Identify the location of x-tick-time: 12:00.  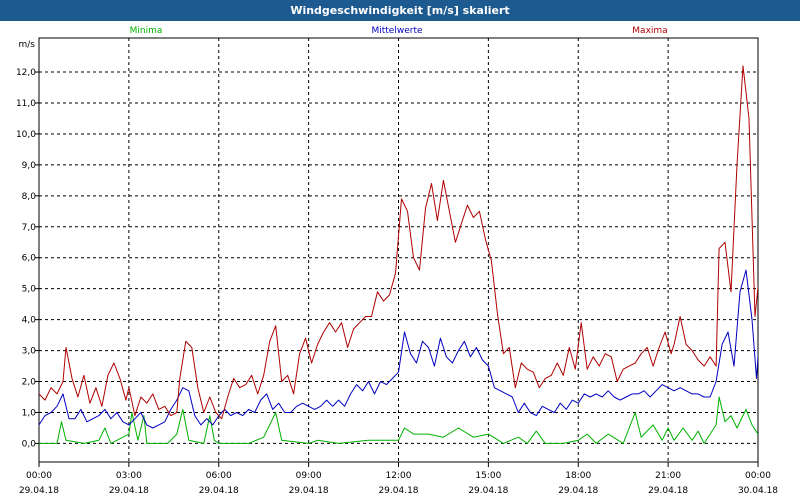
(399, 476).